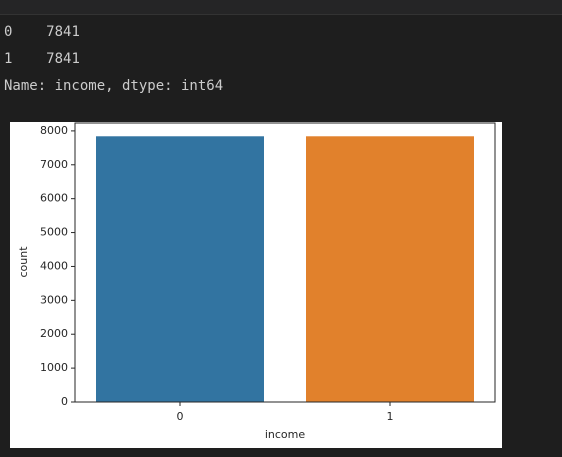 The image size is (562, 457). What do you see at coordinates (390, 416) in the screenshot?
I see `x-tick-label: 1` at bounding box center [390, 416].